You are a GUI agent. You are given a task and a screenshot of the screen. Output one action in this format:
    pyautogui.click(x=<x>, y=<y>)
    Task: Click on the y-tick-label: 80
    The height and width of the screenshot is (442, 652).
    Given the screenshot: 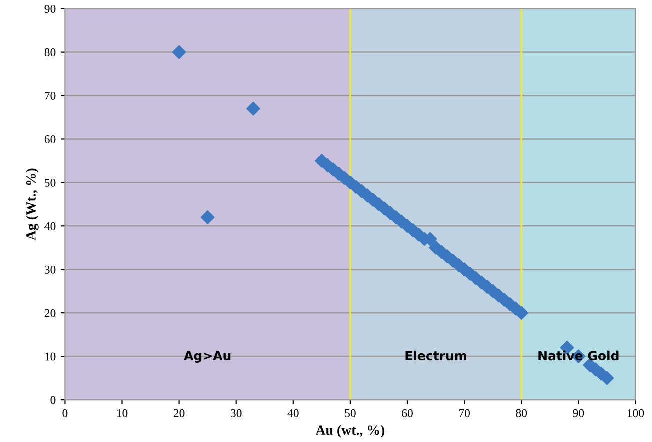 What is the action you would take?
    pyautogui.click(x=50, y=52)
    